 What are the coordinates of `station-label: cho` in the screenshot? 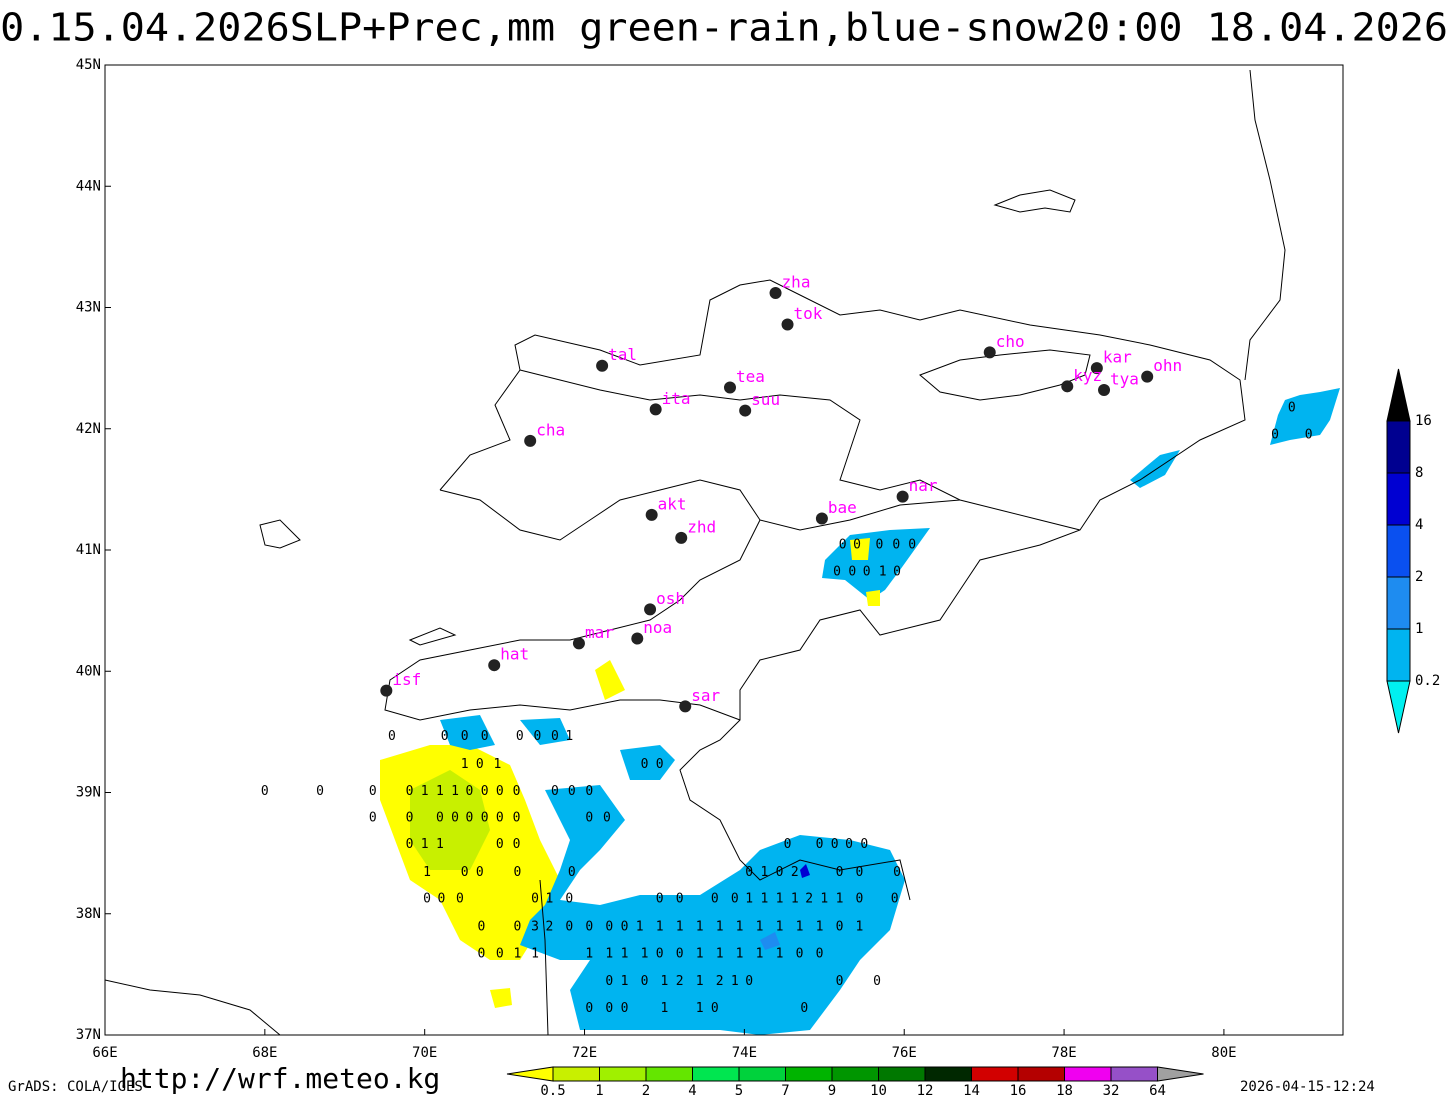 It's located at (1010, 341).